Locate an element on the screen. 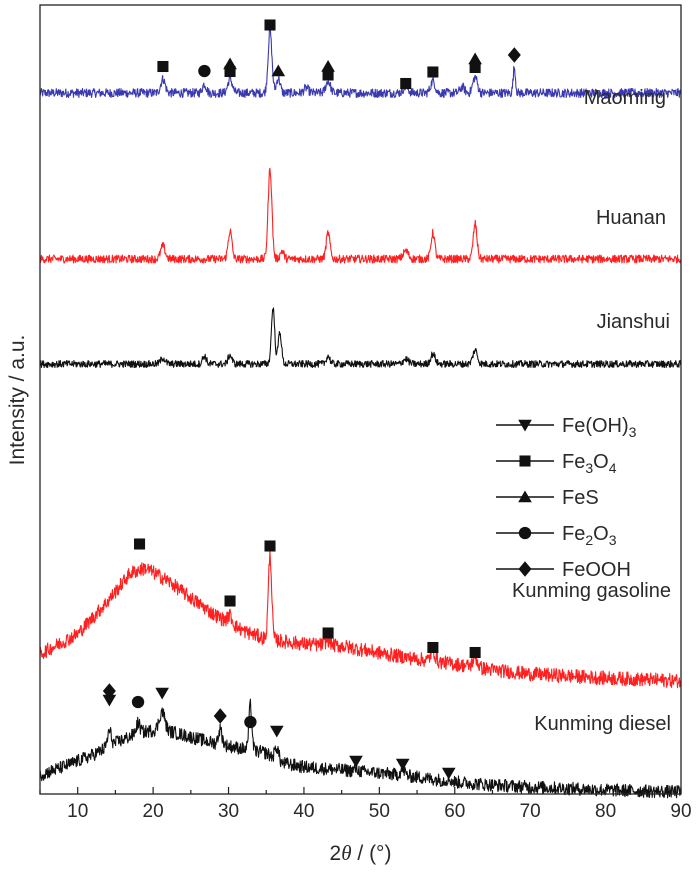  x-label-pre: 2 is located at coordinates (336, 853).